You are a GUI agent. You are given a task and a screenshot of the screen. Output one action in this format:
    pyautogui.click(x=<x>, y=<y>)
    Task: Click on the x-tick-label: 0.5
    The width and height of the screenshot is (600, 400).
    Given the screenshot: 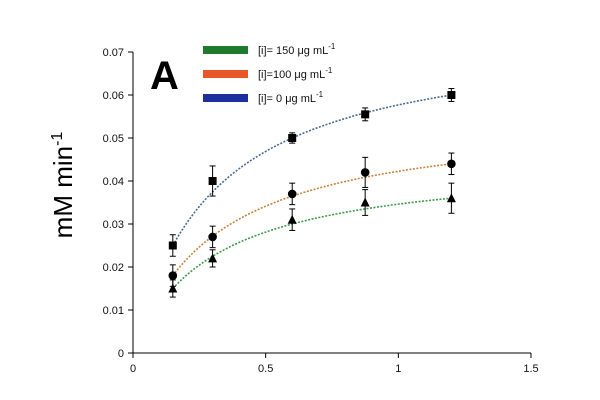 What is the action you would take?
    pyautogui.click(x=265, y=369)
    